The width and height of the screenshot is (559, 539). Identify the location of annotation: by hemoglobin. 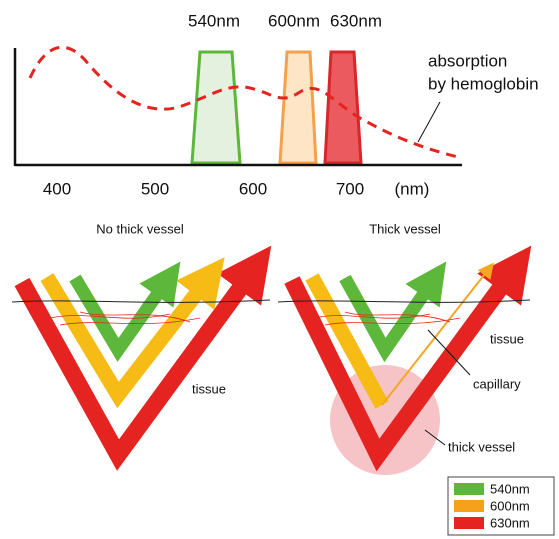
(483, 83).